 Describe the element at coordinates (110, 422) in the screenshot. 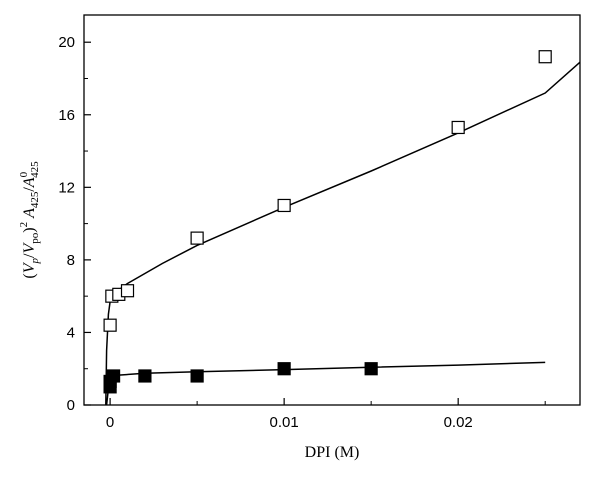

I see `x-tick-label: 0` at that location.